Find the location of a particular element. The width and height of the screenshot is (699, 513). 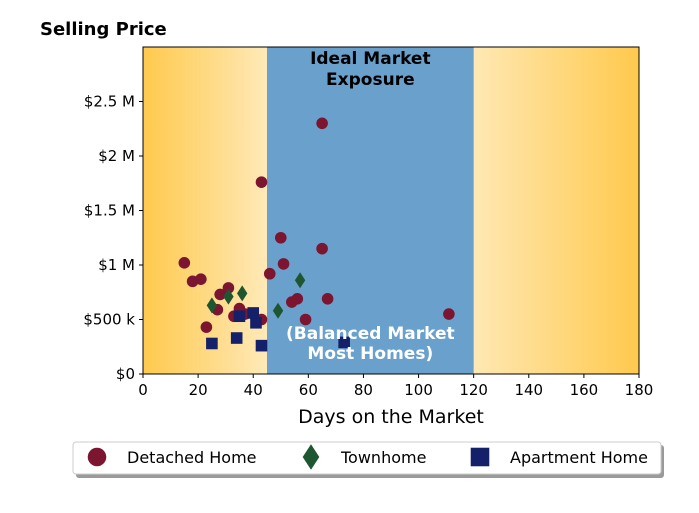

legend-label-apartment-home: Apartment Home is located at coordinates (579, 457).